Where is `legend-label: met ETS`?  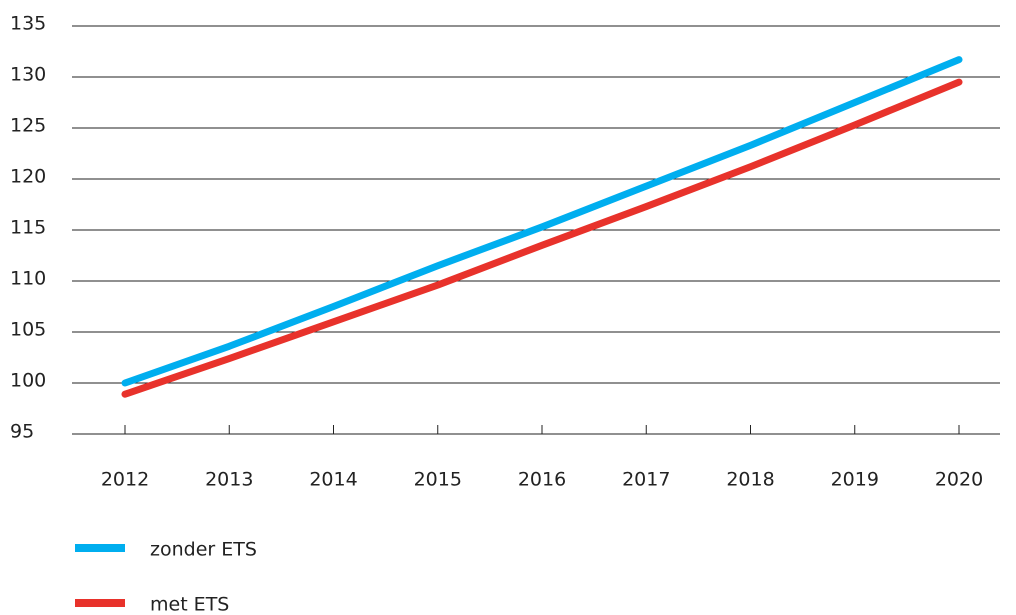
legend-label: met ETS is located at coordinates (189, 604).